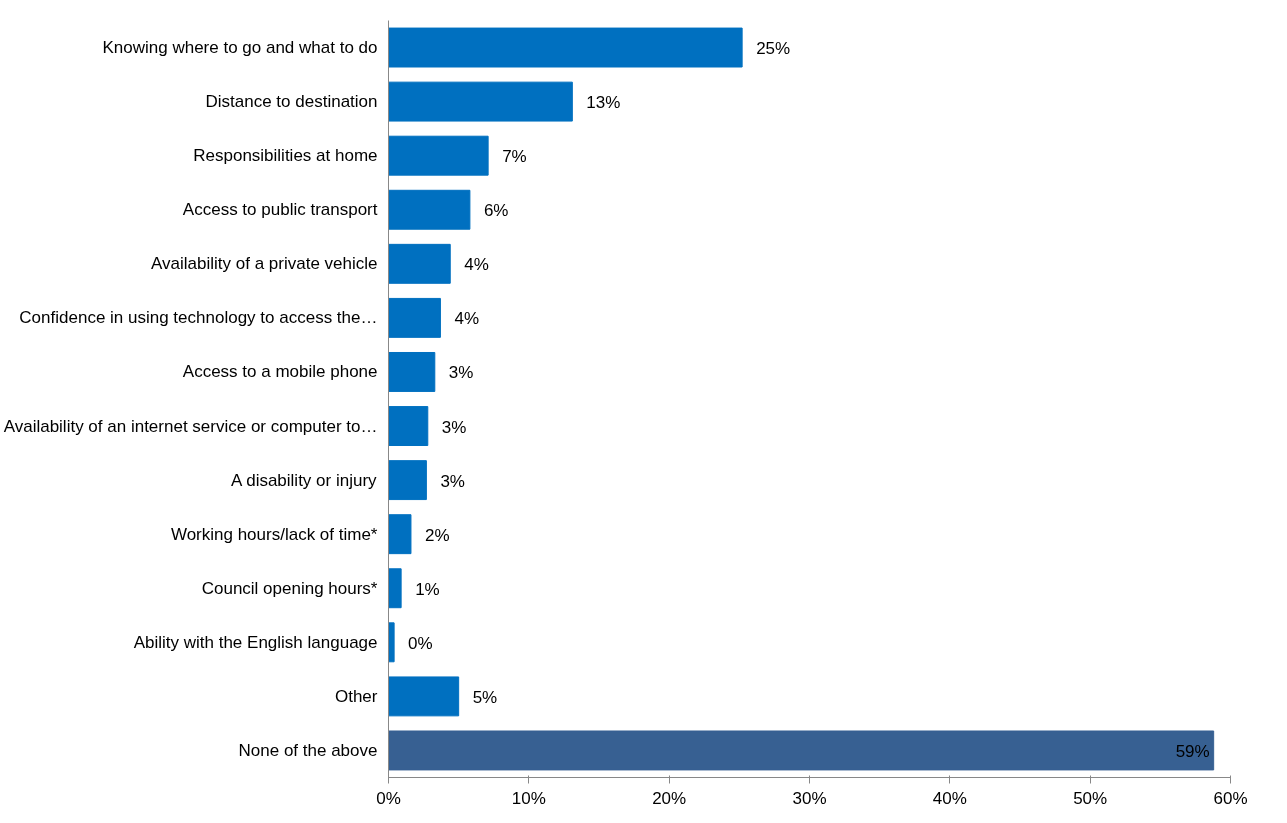 The height and width of the screenshot is (823, 1287). What do you see at coordinates (528, 798) in the screenshot?
I see `x-tick-label: 10%` at bounding box center [528, 798].